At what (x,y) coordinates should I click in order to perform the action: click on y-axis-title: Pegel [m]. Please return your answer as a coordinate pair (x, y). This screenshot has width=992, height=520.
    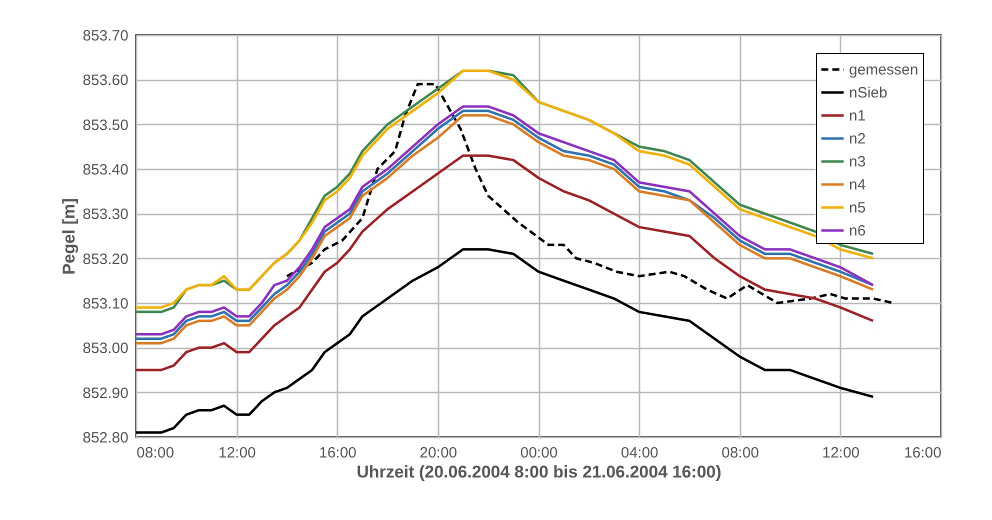
    Looking at the image, I should click on (69, 236).